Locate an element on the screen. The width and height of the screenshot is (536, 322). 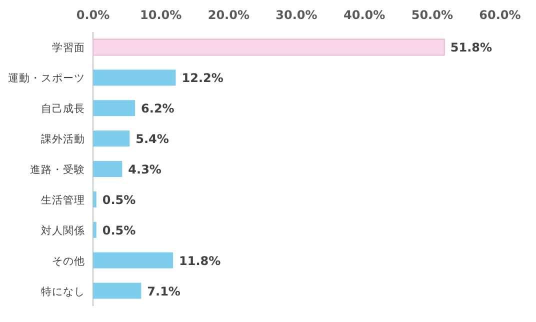
y-tick-label: 特になし is located at coordinates (63, 292).